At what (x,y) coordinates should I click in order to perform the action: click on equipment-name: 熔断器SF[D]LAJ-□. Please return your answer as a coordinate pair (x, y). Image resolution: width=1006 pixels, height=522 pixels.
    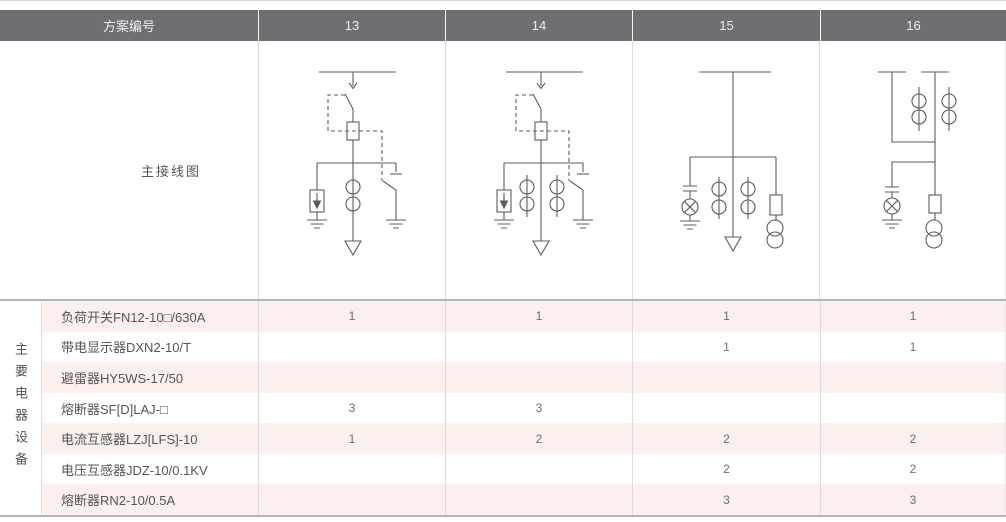
    Looking at the image, I should click on (114, 409).